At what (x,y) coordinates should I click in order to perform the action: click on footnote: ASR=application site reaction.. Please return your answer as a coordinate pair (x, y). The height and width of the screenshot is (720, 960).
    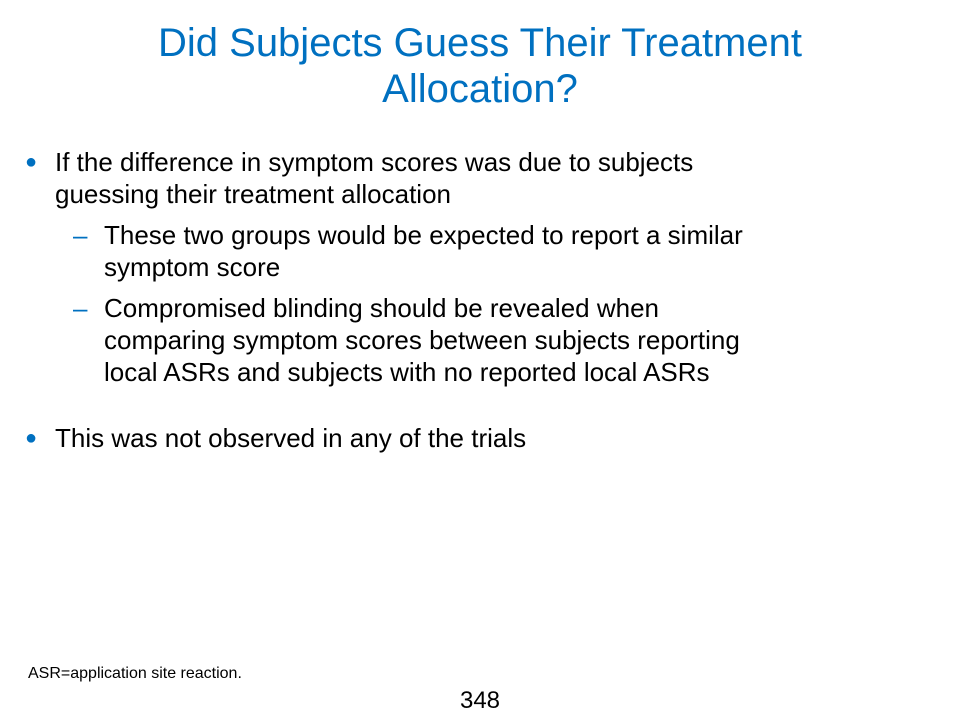
    Looking at the image, I should click on (135, 673).